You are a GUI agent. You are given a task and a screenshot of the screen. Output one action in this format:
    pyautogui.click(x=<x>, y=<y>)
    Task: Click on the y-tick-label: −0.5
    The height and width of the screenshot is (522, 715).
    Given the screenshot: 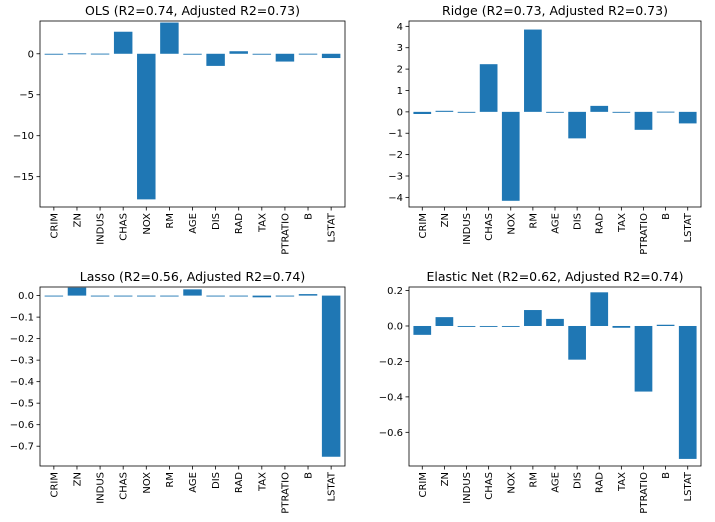 What is the action you would take?
    pyautogui.click(x=22, y=404)
    